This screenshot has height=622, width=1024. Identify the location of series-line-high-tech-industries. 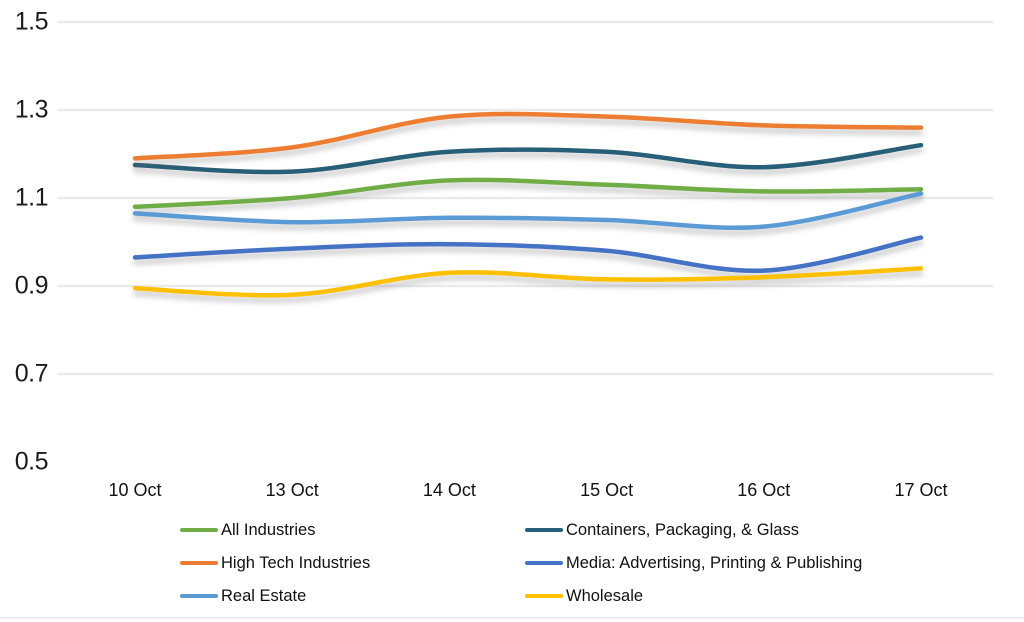
(528, 136).